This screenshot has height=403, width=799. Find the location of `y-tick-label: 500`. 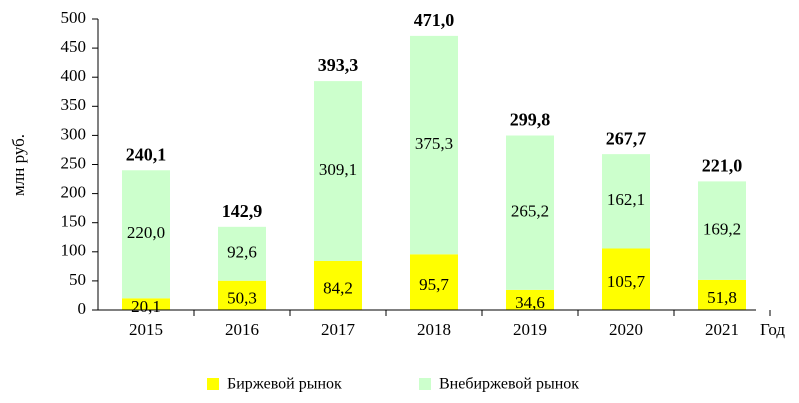

y-tick-label: 500 is located at coordinates (74, 17).